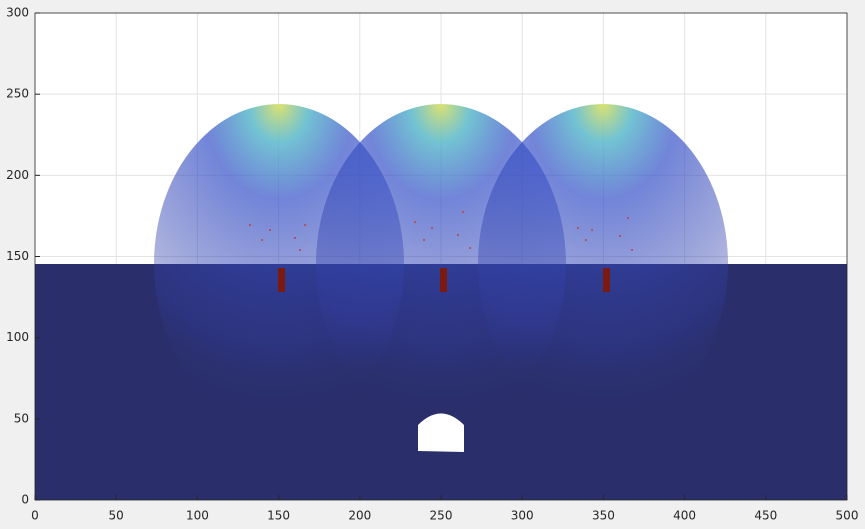 The height and width of the screenshot is (529, 865). I want to click on y-tick-label: 250, so click(17, 94).